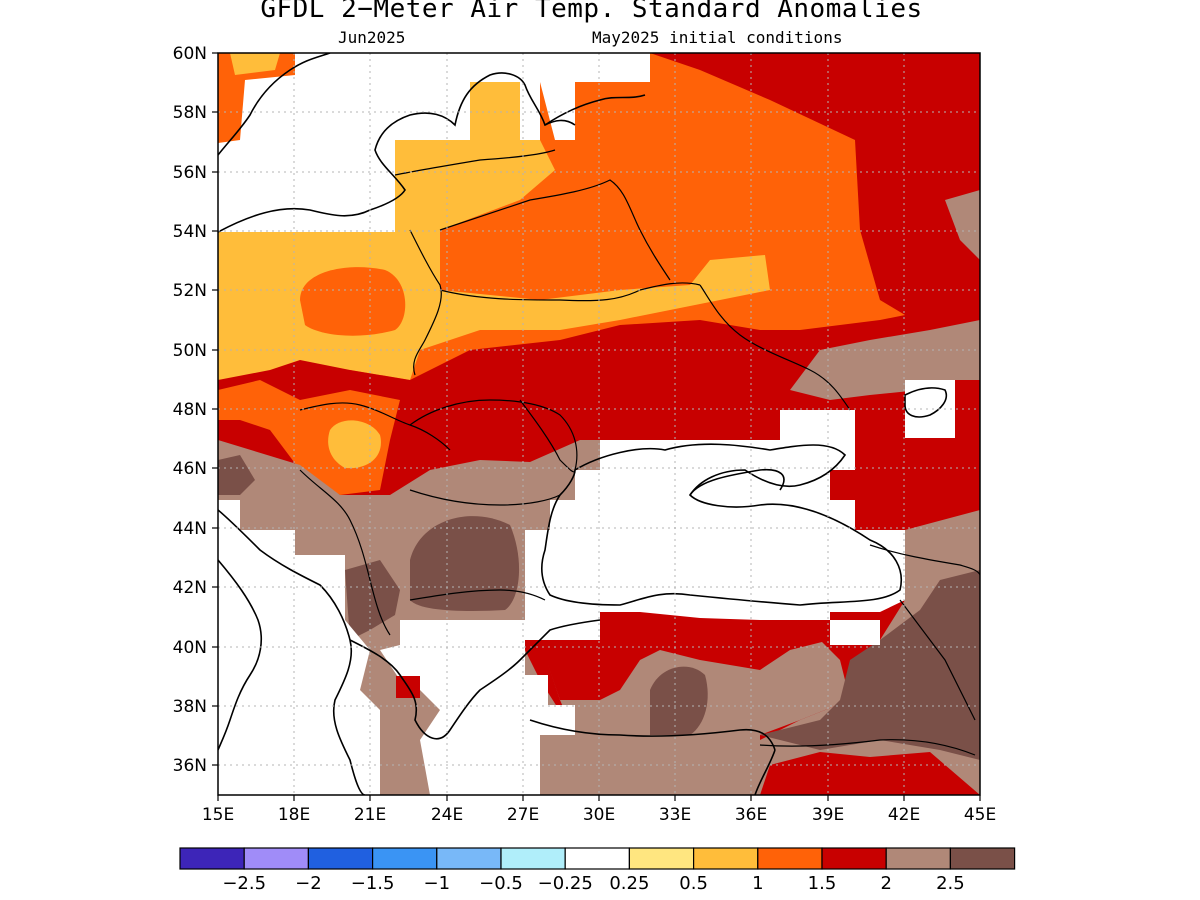  Describe the element at coordinates (447, 815) in the screenshot. I see `lon-label: 24E` at that location.